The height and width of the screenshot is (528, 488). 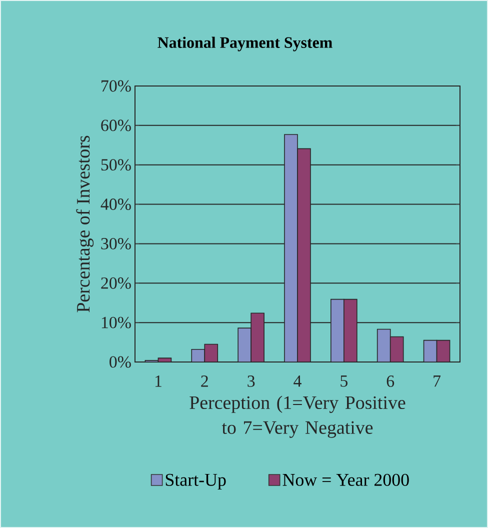 I want to click on legend-label: Start-Up, so click(x=196, y=482).